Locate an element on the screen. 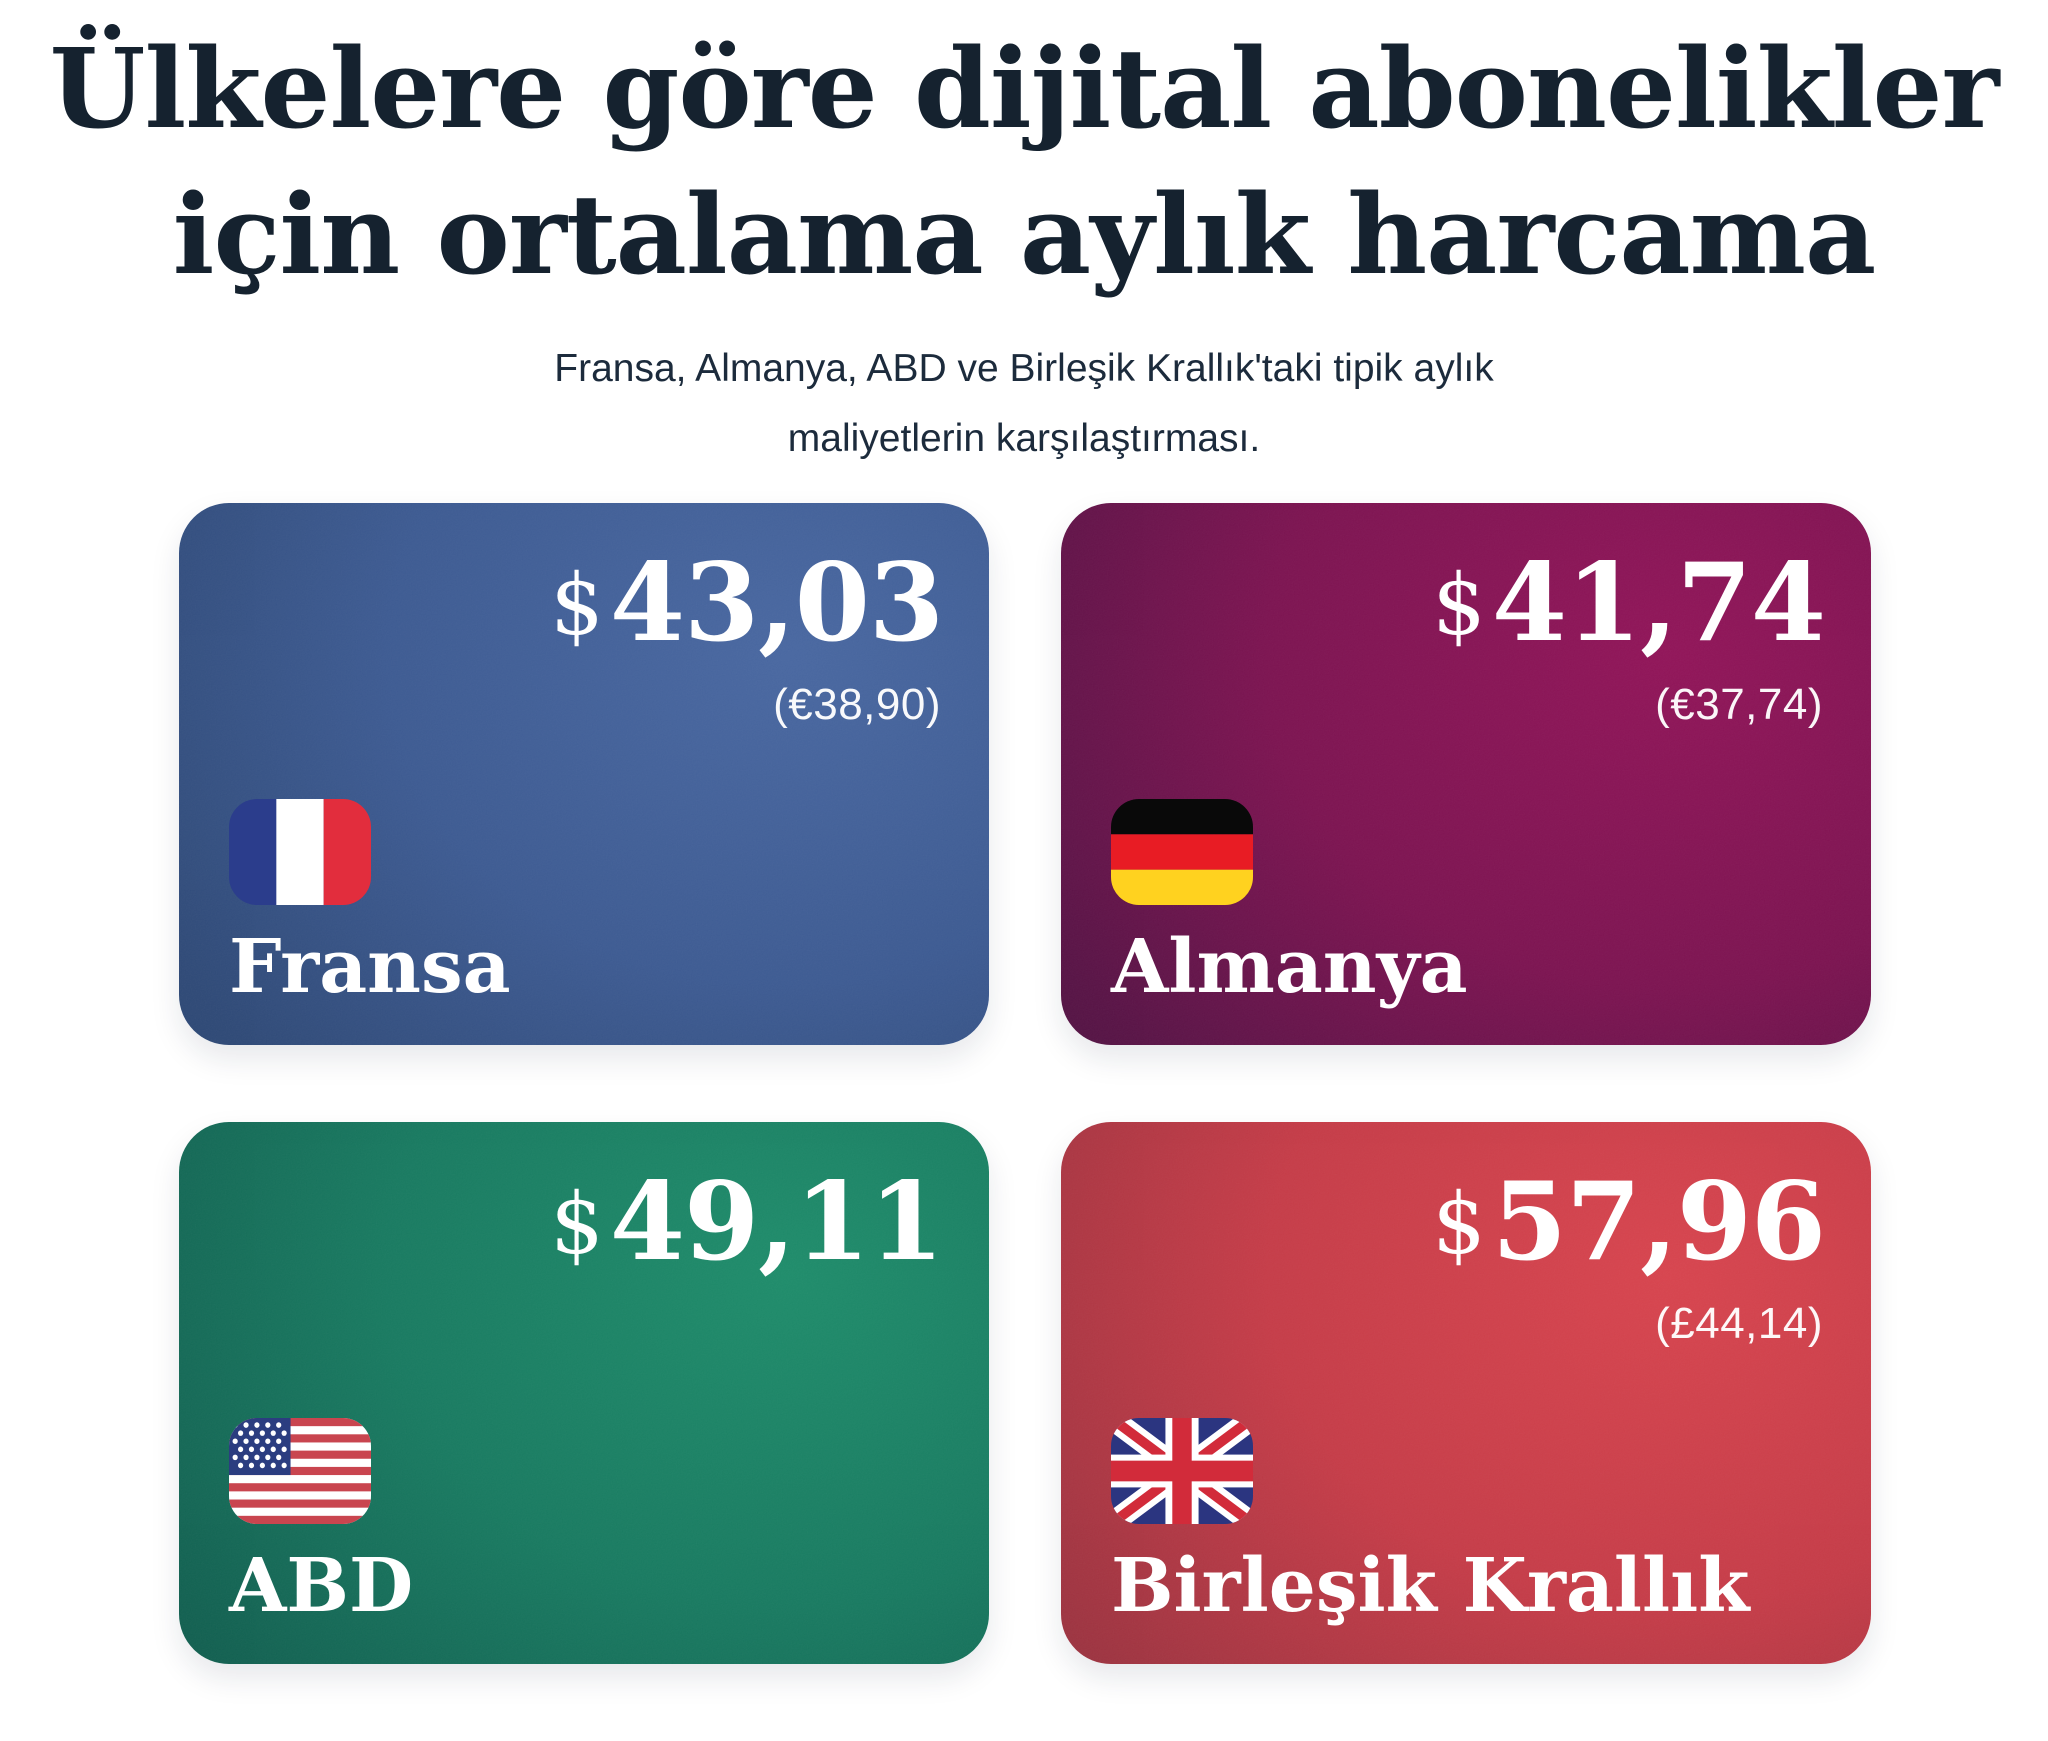 The height and width of the screenshot is (1741, 2048). page-title-line1: Ülkelere göre dijital abonelikler is located at coordinates (1024, 88).